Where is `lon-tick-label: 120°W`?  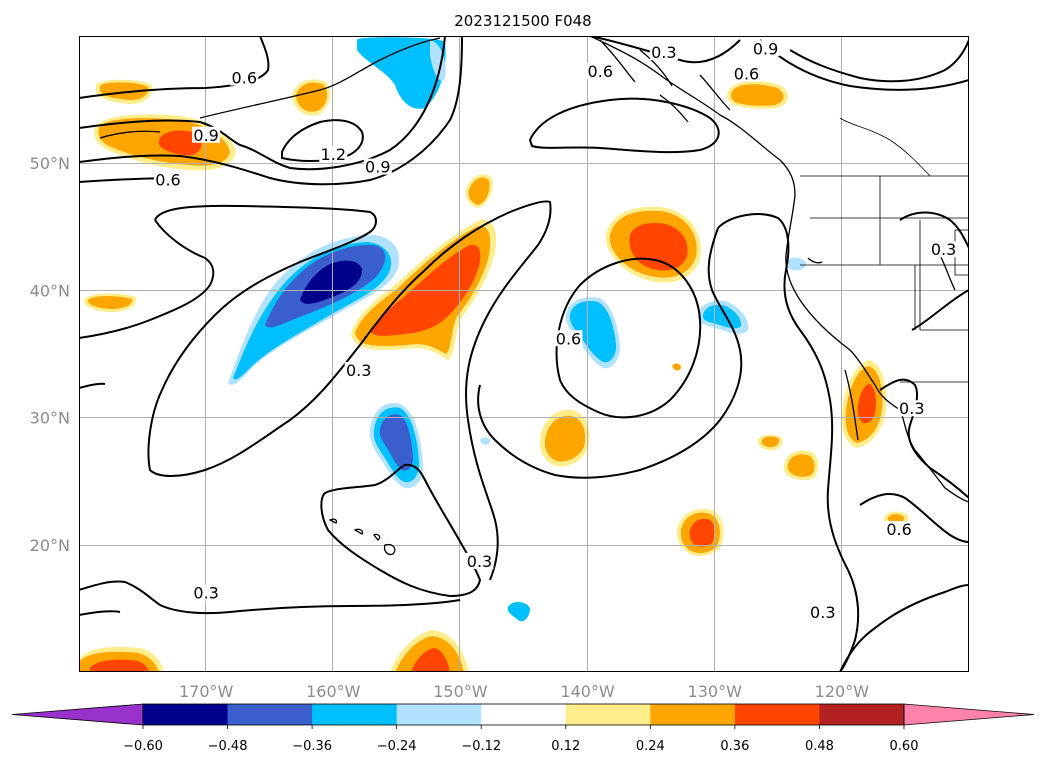
lon-tick-label: 120°W is located at coordinates (842, 691).